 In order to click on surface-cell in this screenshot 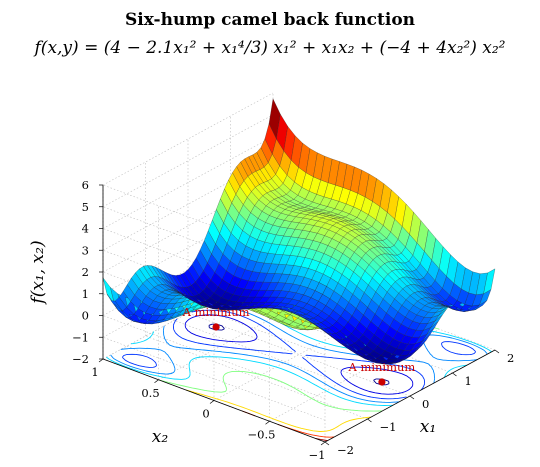, I will do `click(489, 281)`.